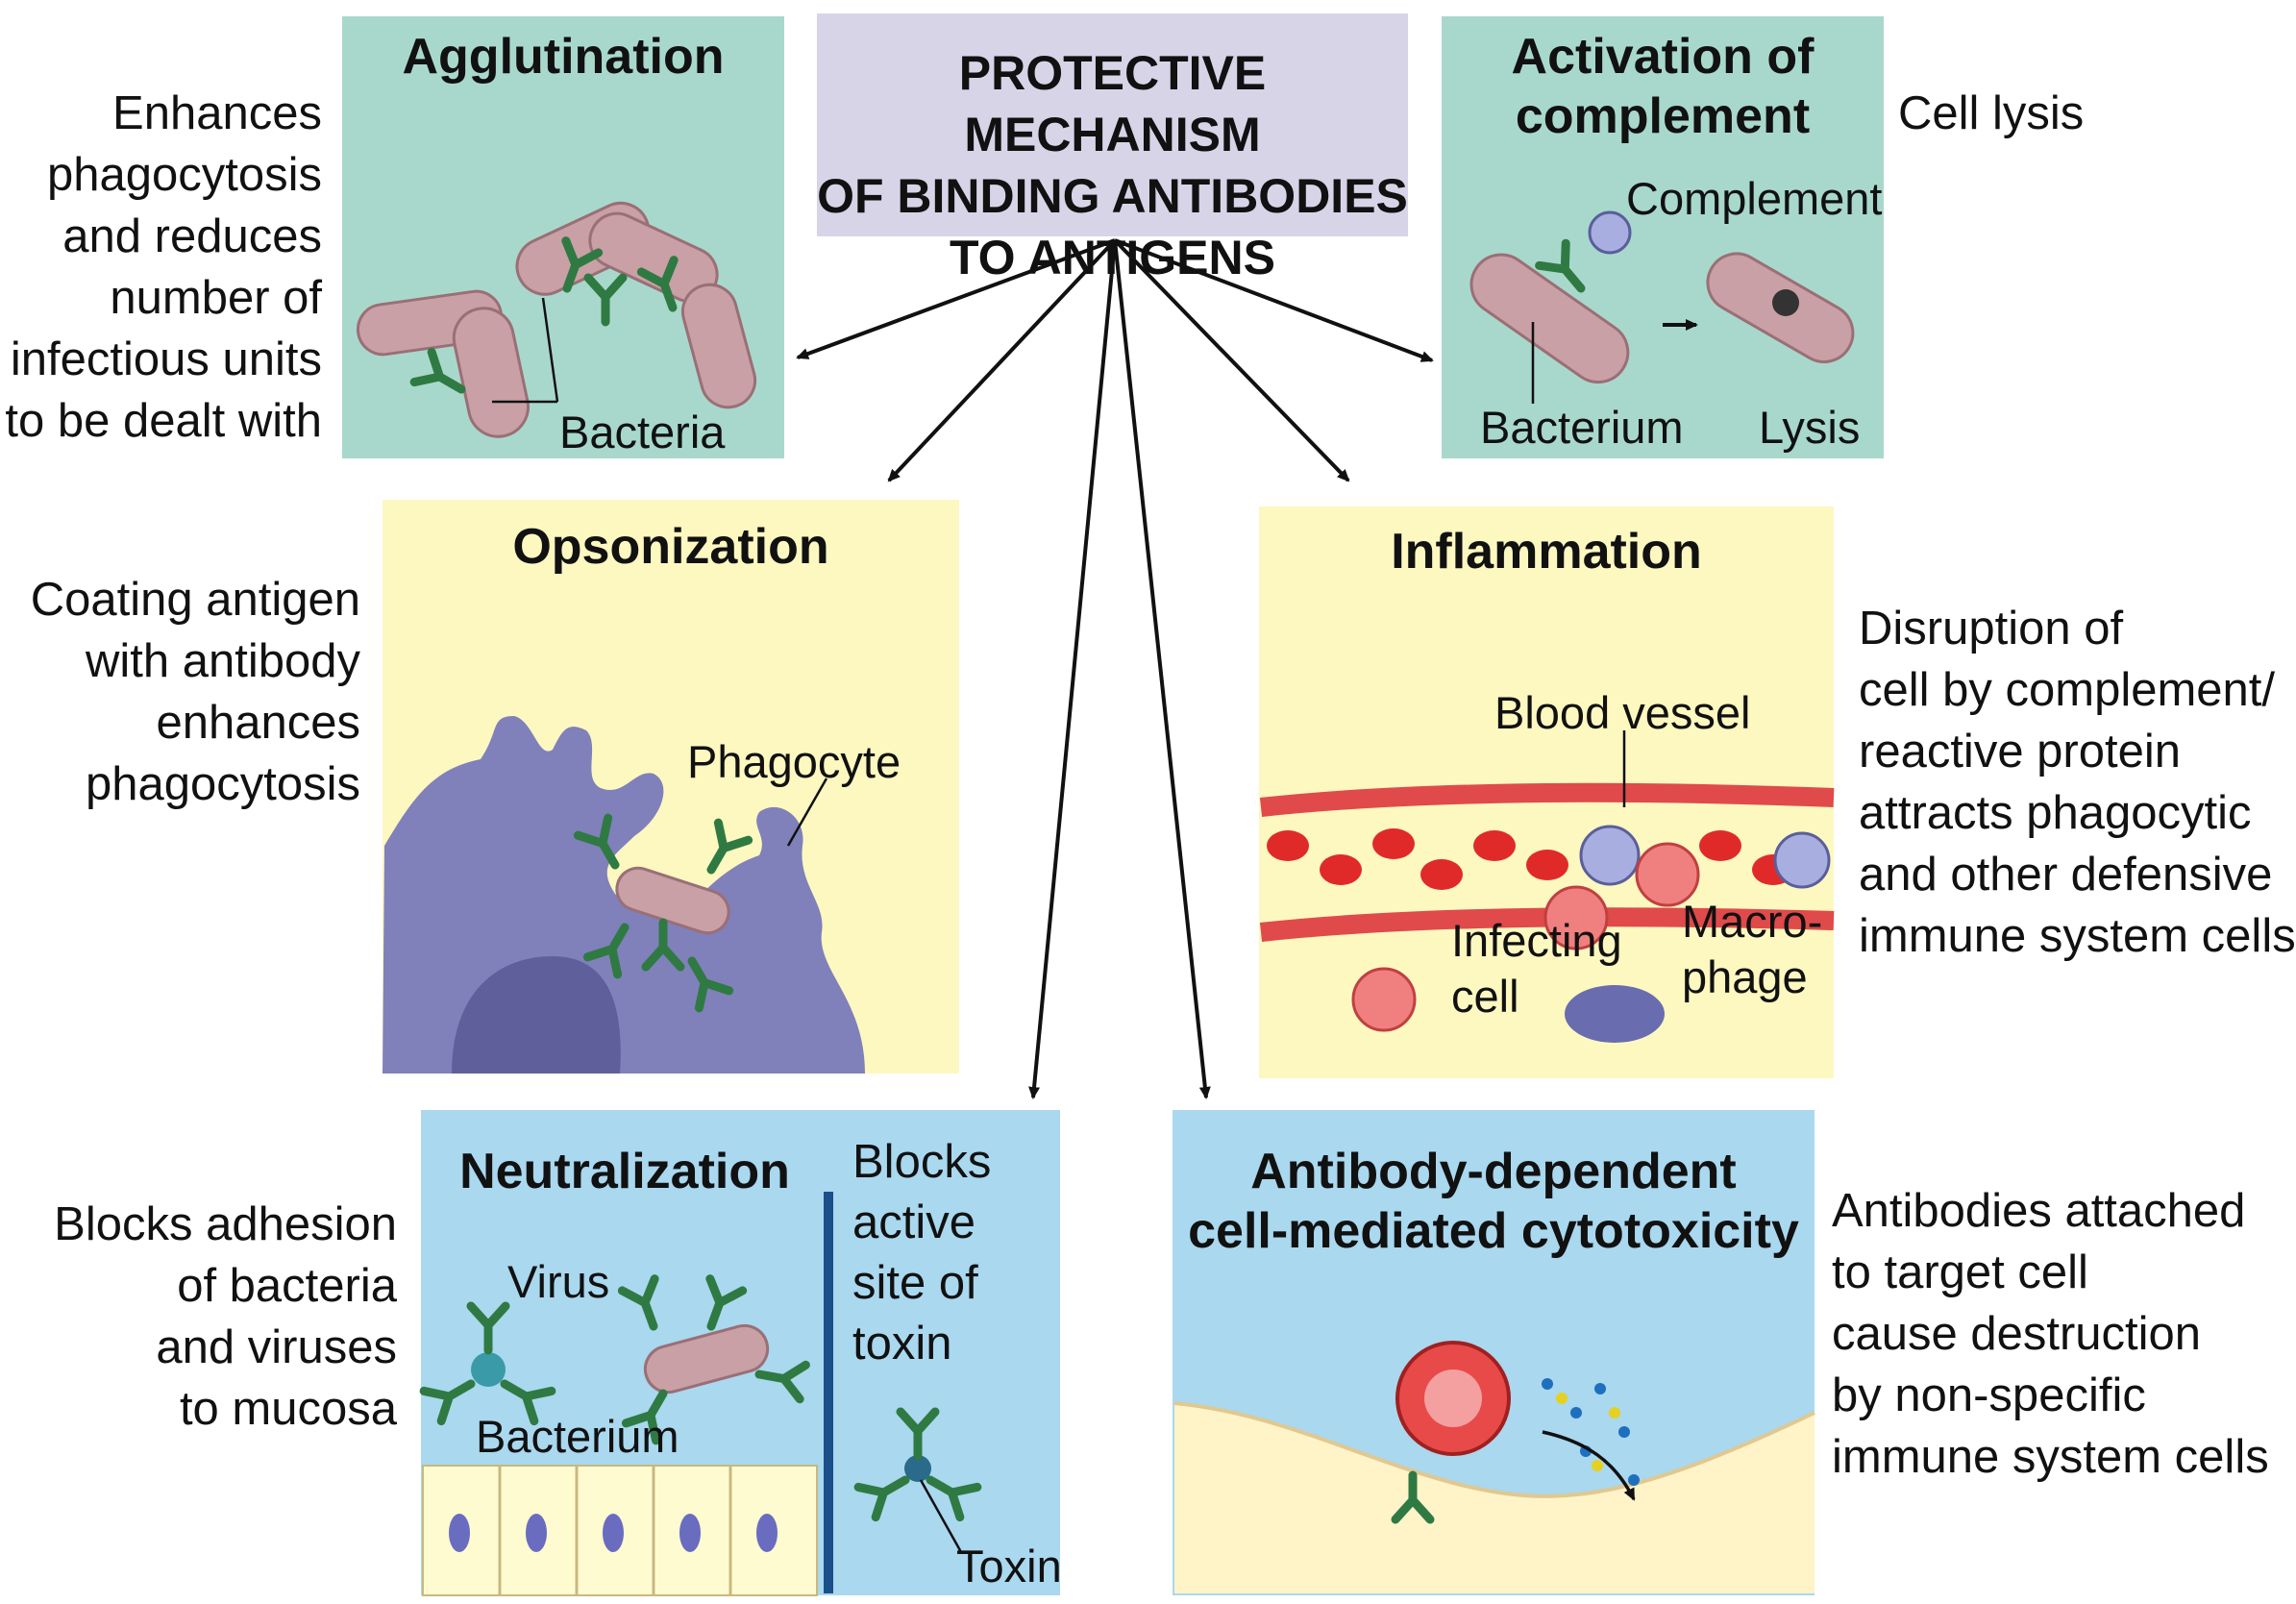  Describe the element at coordinates (1536, 940) in the screenshot. I see `inflammation-label-infecting: Infecting` at that location.